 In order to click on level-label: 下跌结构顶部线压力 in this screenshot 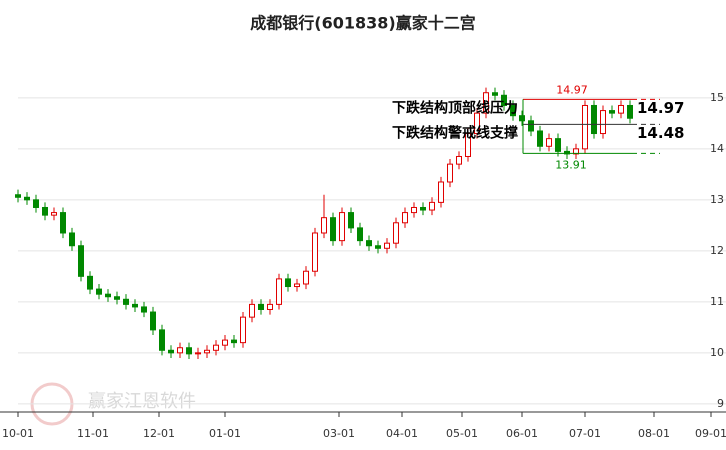, I will do `click(455, 107)`.